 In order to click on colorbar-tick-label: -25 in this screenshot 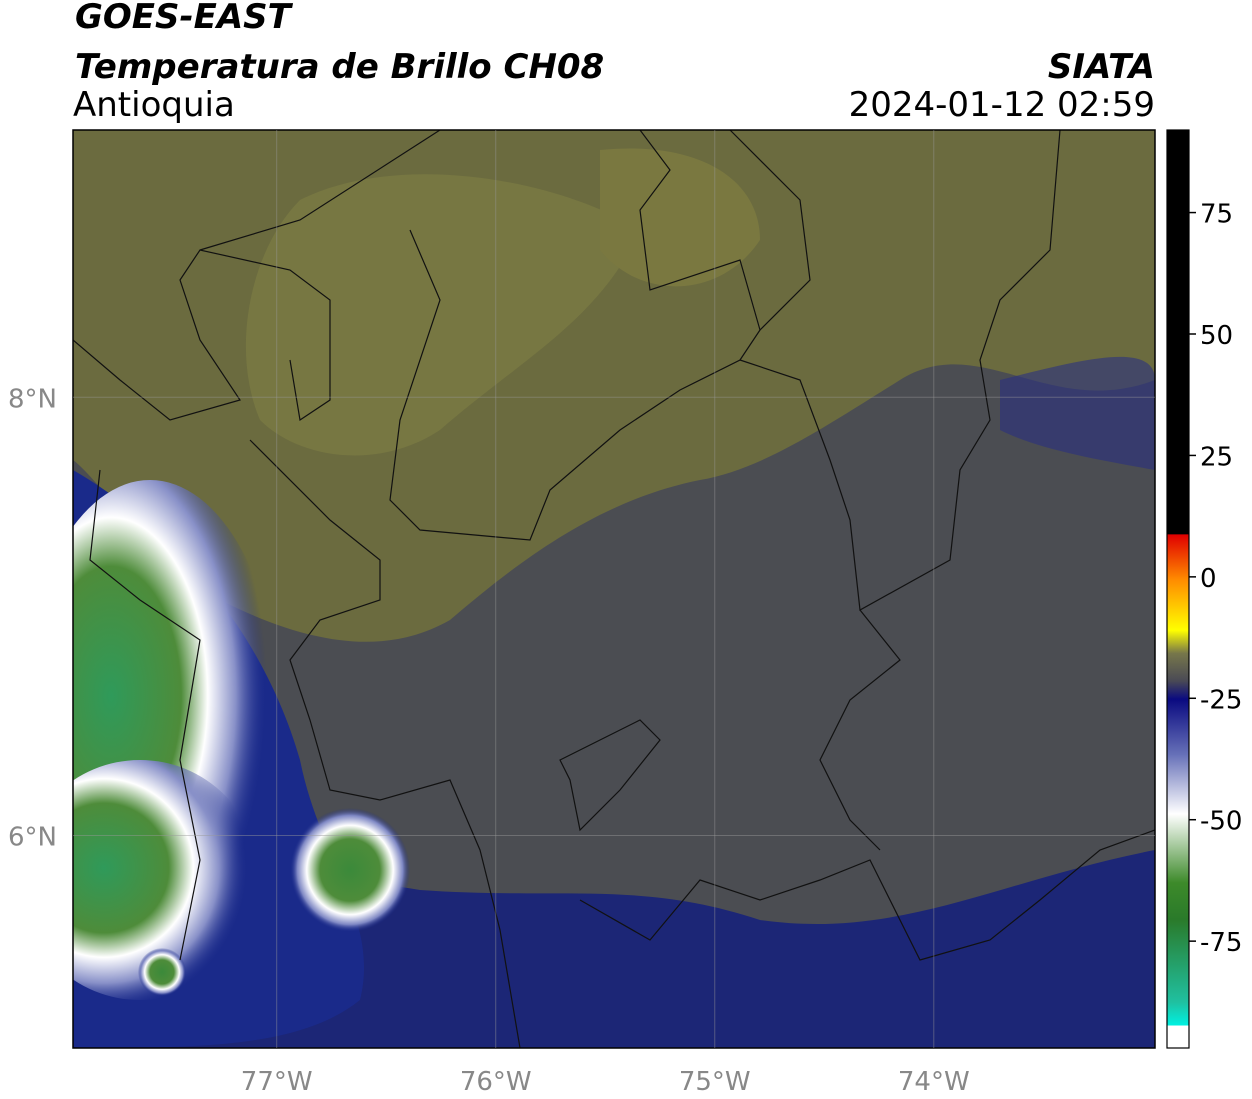, I will do `click(1221, 700)`.